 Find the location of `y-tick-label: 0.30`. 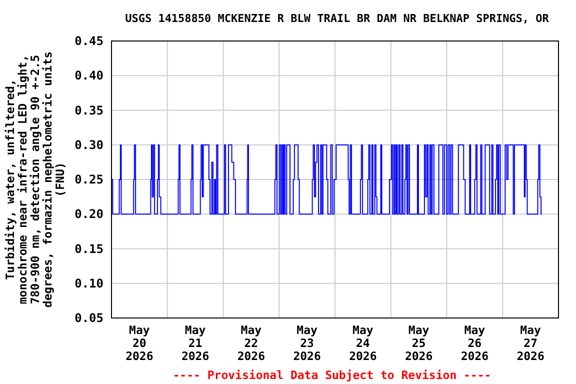

y-tick-label: 0.30 is located at coordinates (89, 145).